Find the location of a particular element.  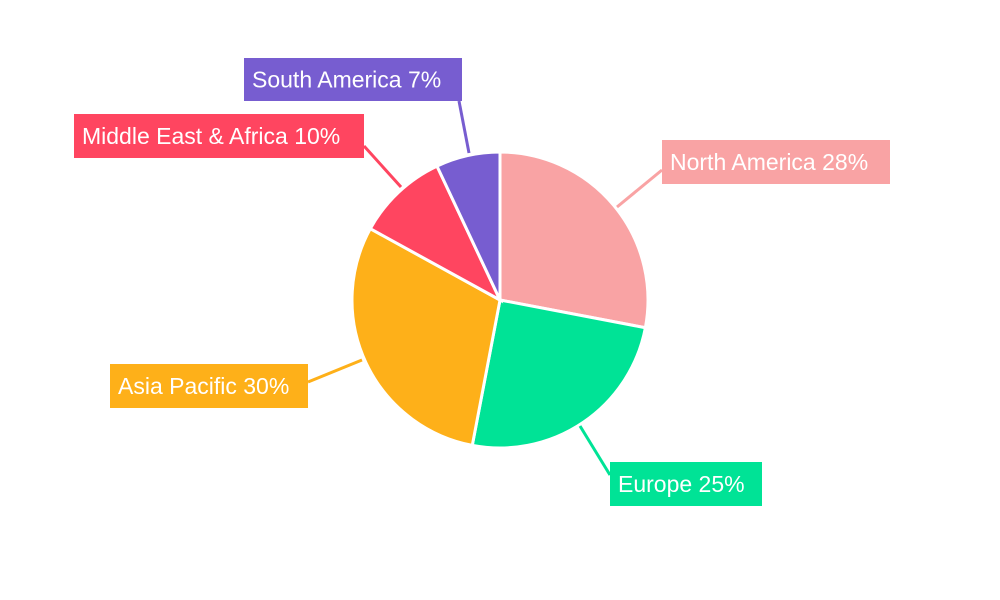

leader-line-south-america is located at coordinates (464, 127).